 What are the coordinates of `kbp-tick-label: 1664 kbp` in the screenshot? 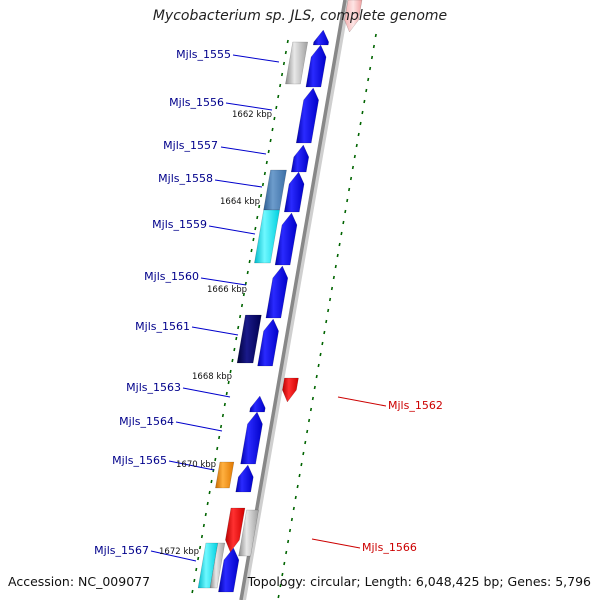 It's located at (240, 202).